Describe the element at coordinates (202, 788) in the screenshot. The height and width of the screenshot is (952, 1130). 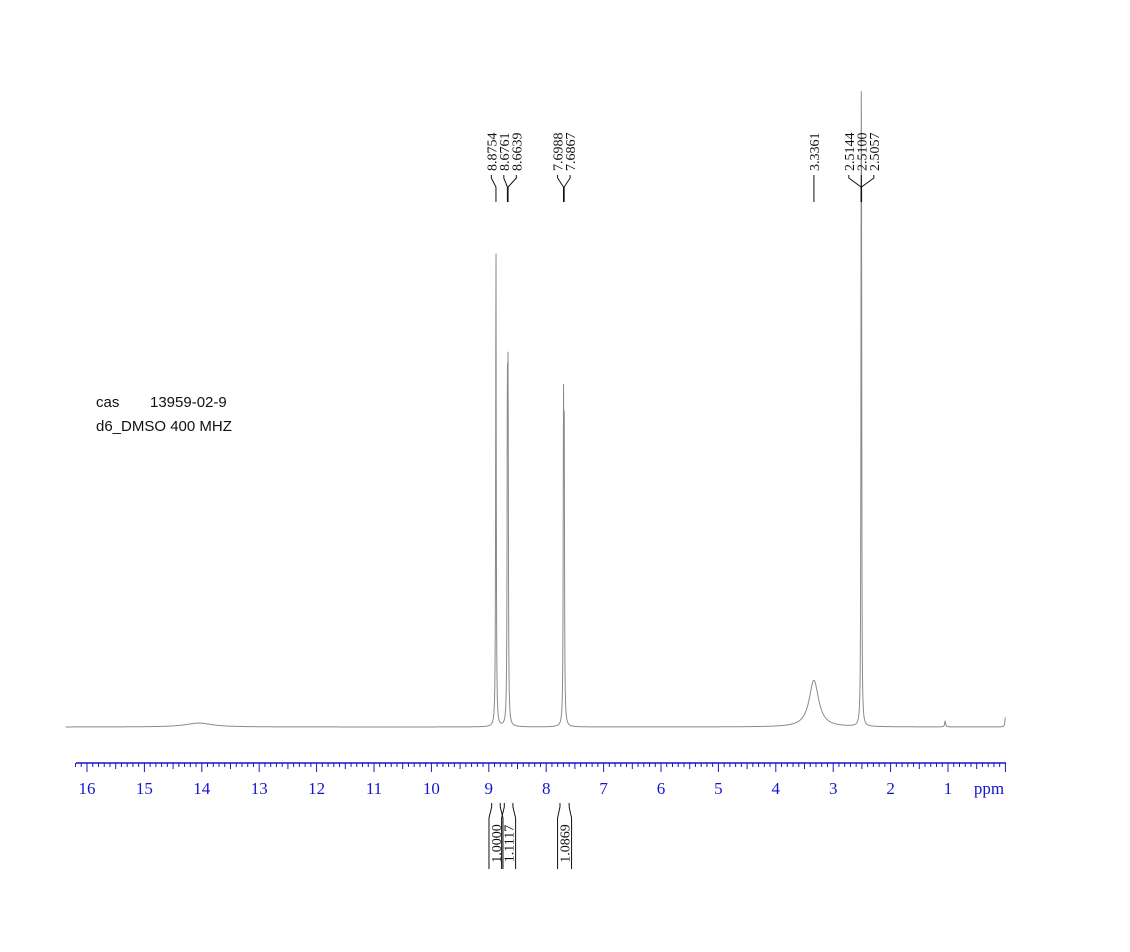
I see `tick-label: 14` at that location.